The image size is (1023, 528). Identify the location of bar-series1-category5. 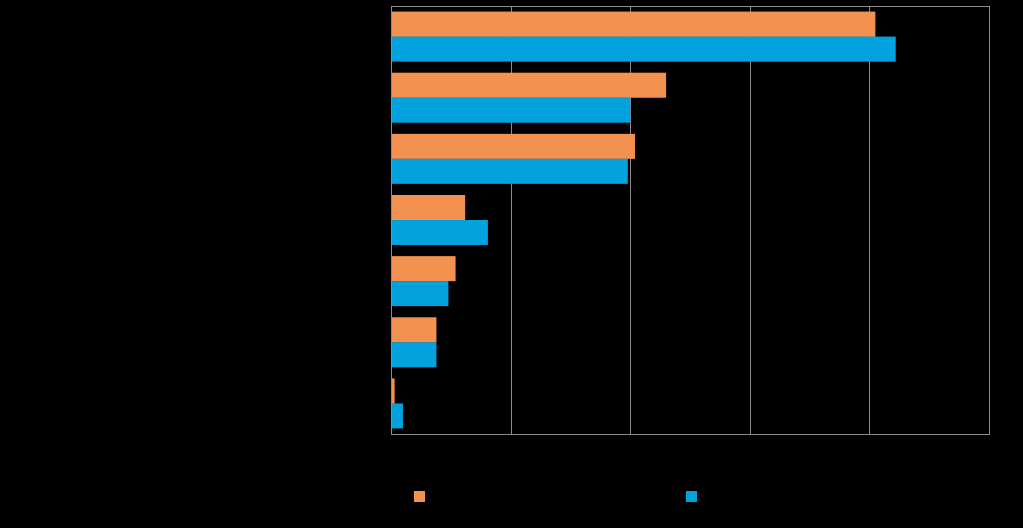
(423, 269).